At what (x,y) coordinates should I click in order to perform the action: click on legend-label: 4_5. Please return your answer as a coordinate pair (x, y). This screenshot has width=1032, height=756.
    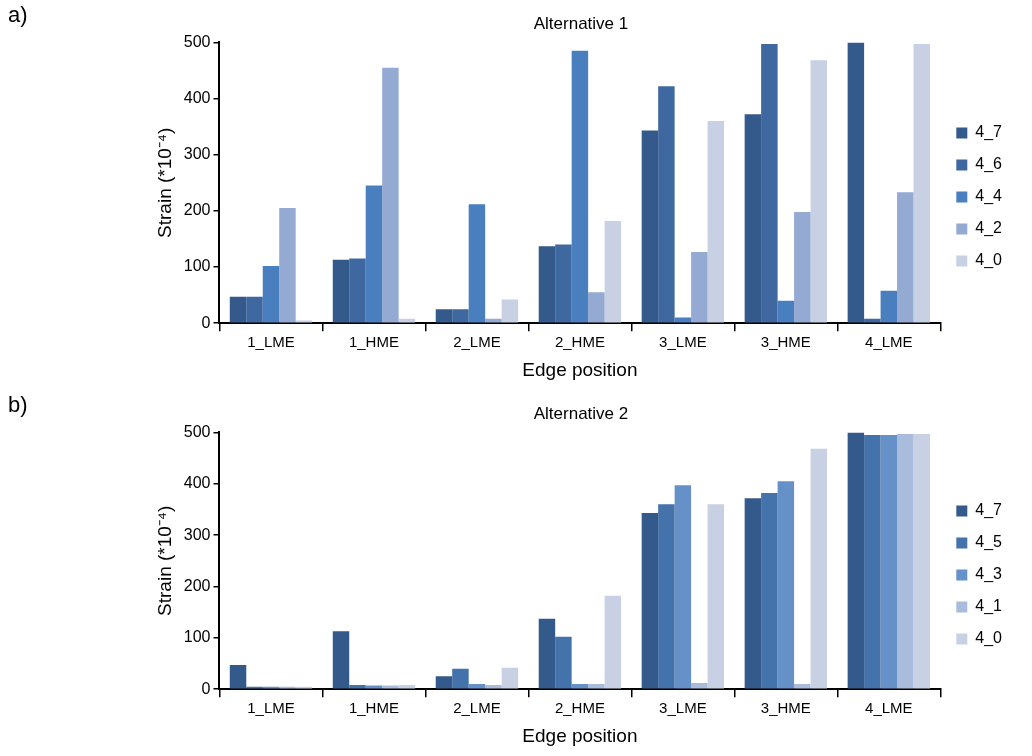
    Looking at the image, I should click on (989, 542).